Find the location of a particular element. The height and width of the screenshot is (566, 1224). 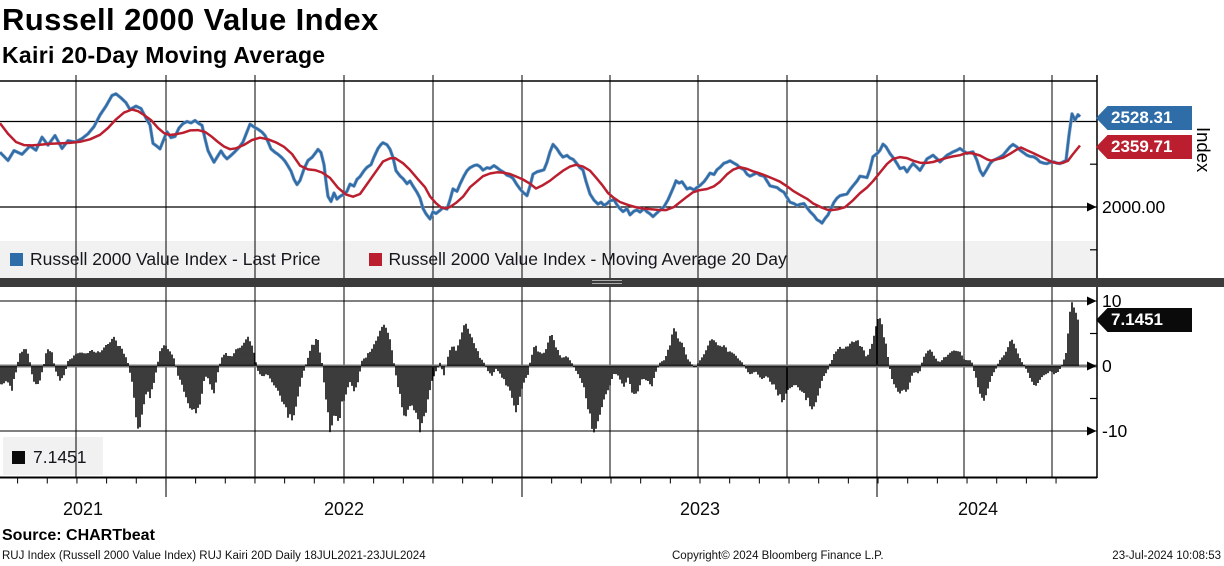

bottom-panel-legend: 7.1451 is located at coordinates (49, 457).